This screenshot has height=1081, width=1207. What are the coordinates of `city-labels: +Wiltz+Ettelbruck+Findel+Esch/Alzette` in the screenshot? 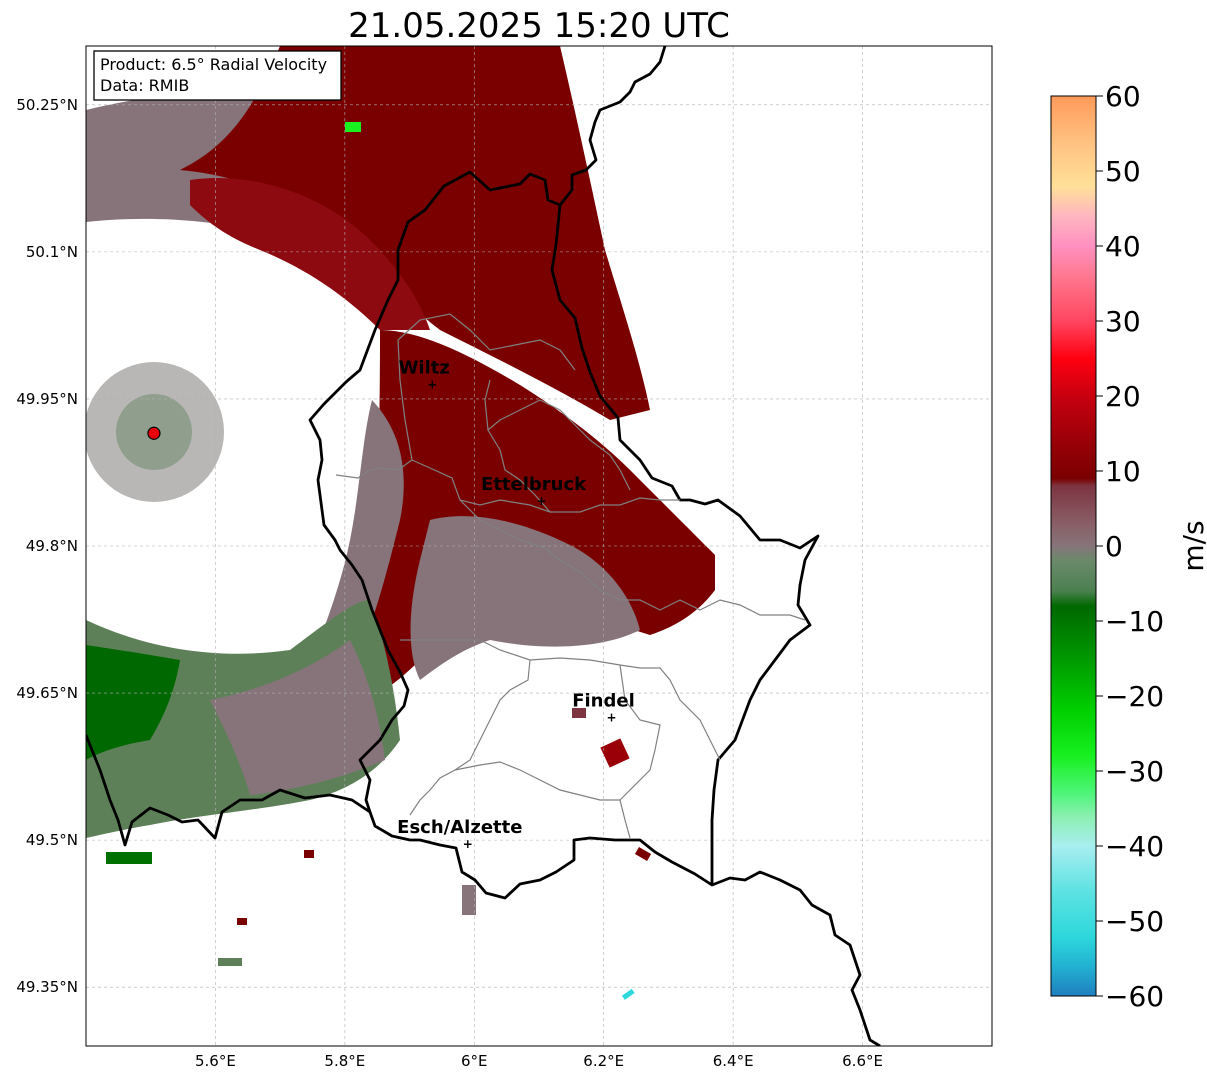 It's located at (516, 604).